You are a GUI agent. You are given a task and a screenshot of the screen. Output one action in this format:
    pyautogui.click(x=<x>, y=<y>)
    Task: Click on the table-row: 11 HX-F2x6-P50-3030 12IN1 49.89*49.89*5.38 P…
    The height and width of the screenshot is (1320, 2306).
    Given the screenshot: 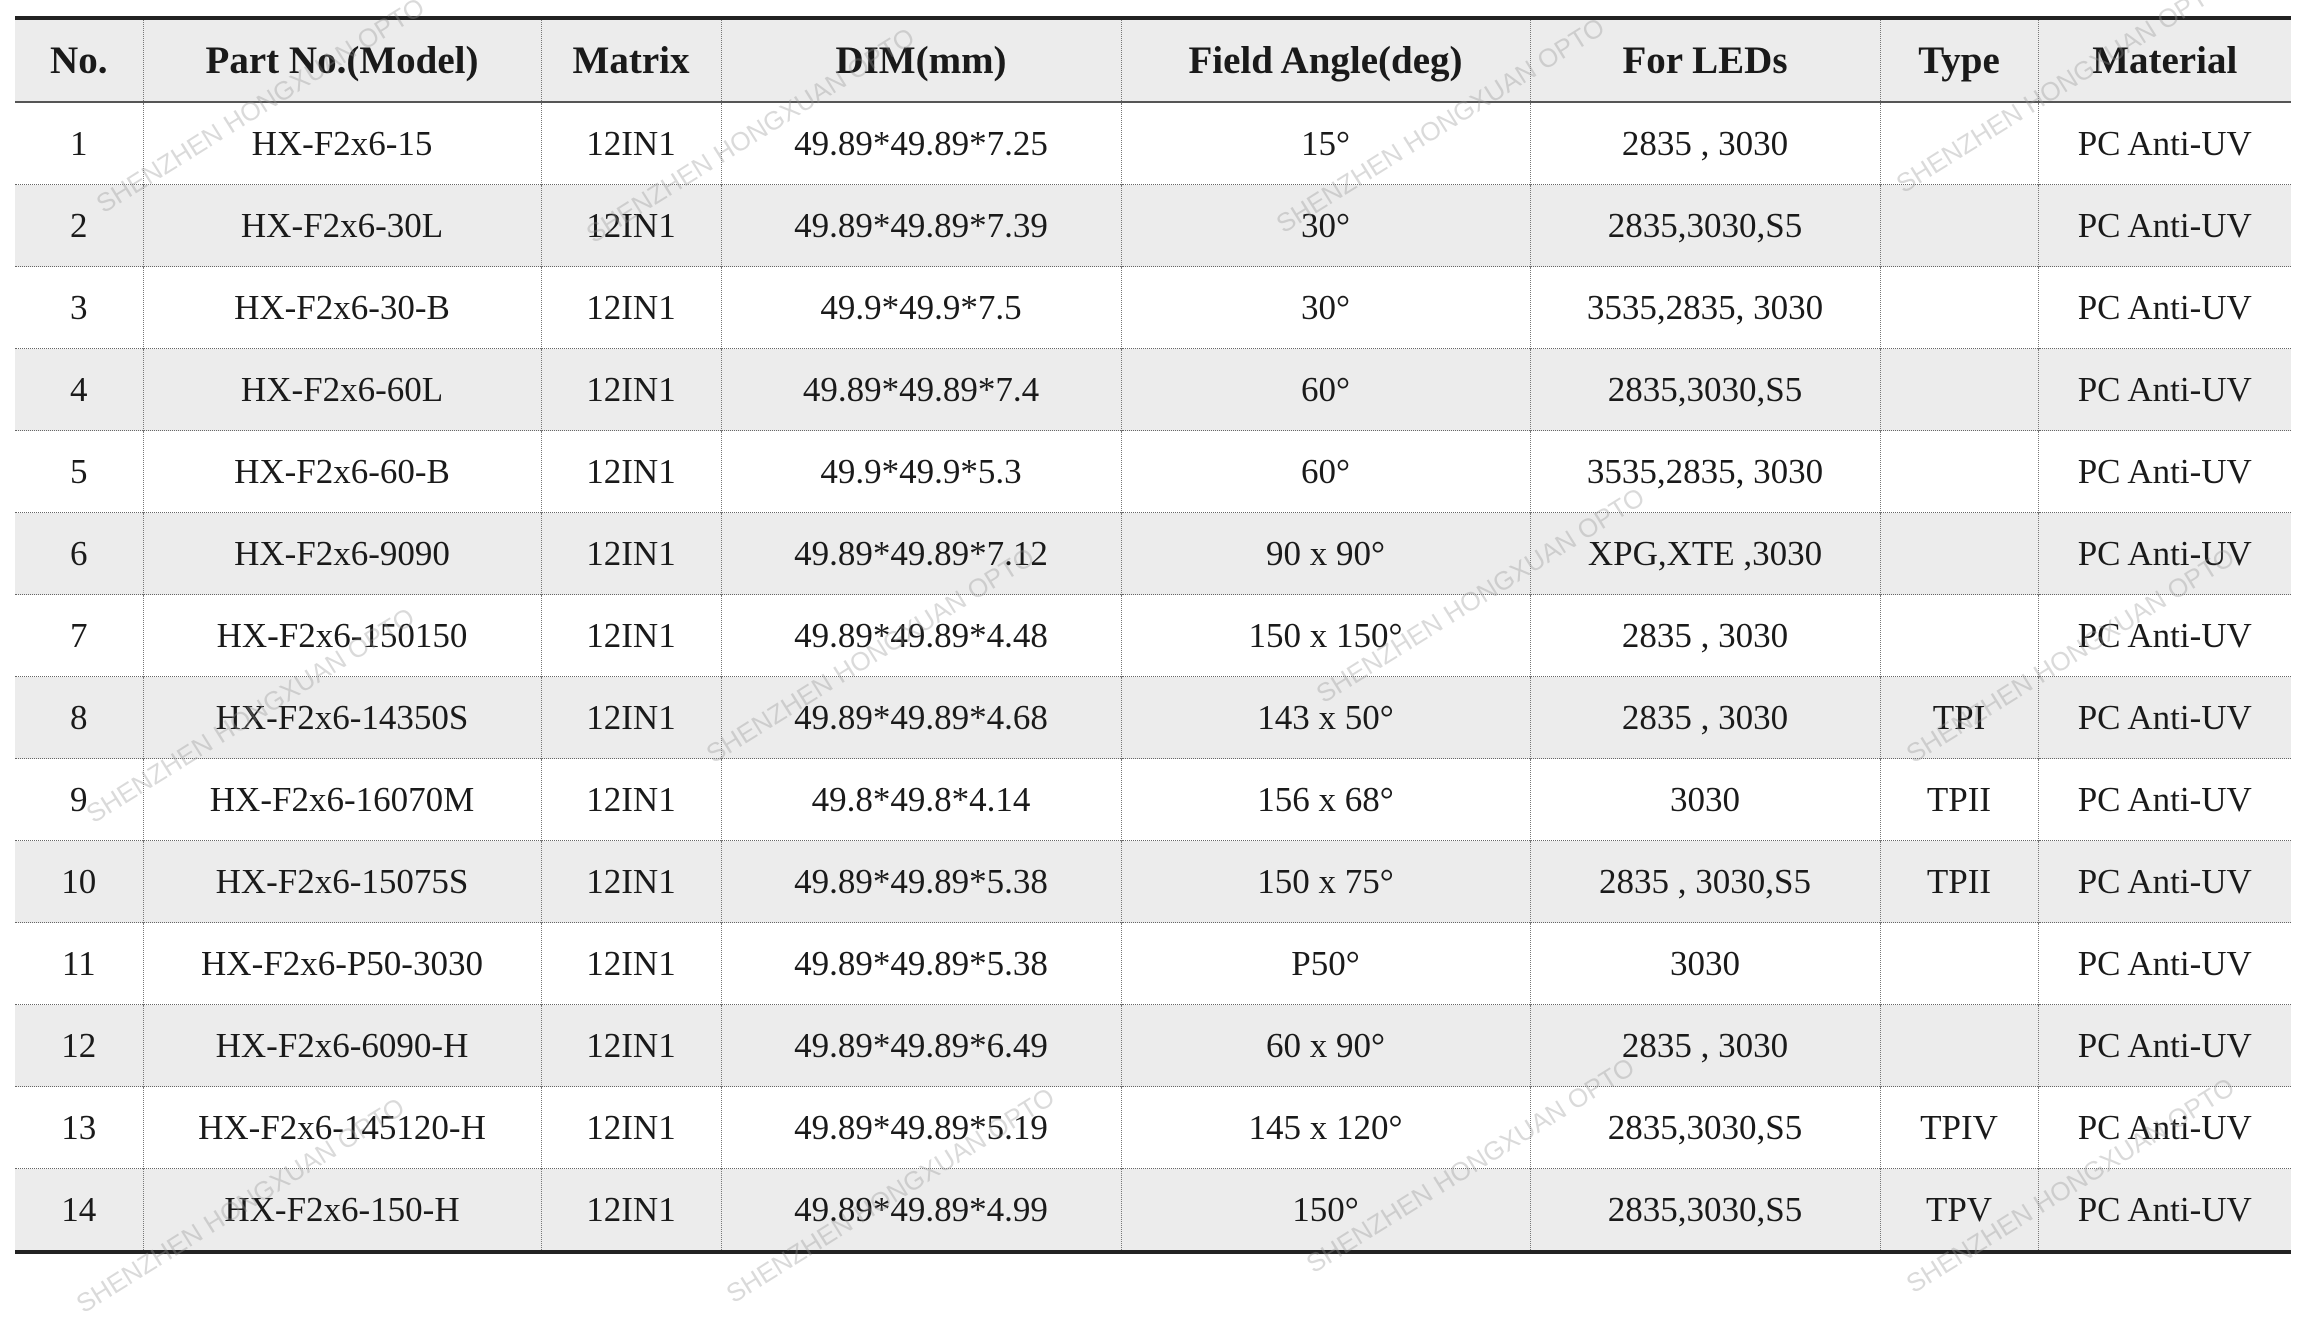 What is the action you would take?
    pyautogui.click(x=1153, y=963)
    